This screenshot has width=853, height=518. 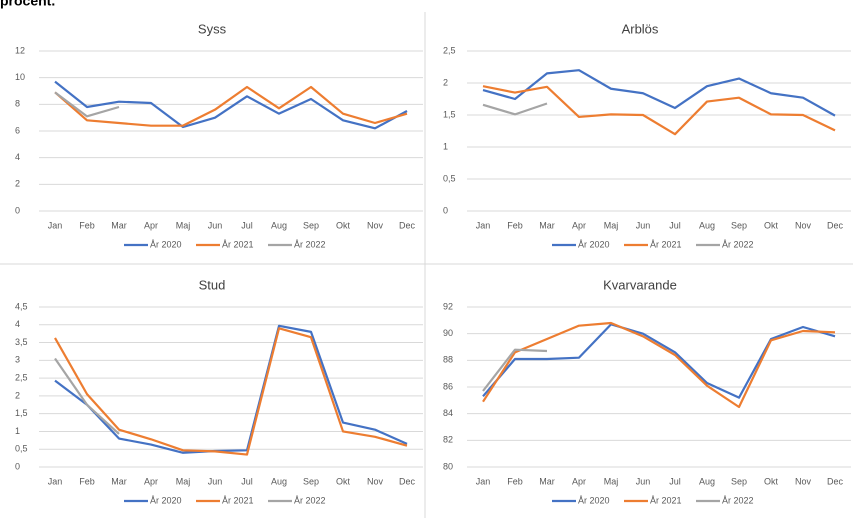 I want to click on y-tick-label: 80, so click(x=448, y=466).